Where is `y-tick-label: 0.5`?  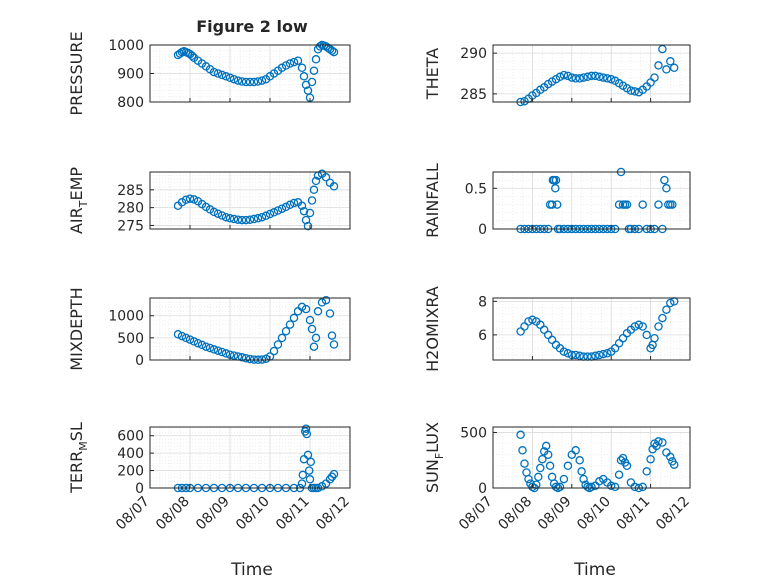 y-tick-label: 0.5 is located at coordinates (476, 189).